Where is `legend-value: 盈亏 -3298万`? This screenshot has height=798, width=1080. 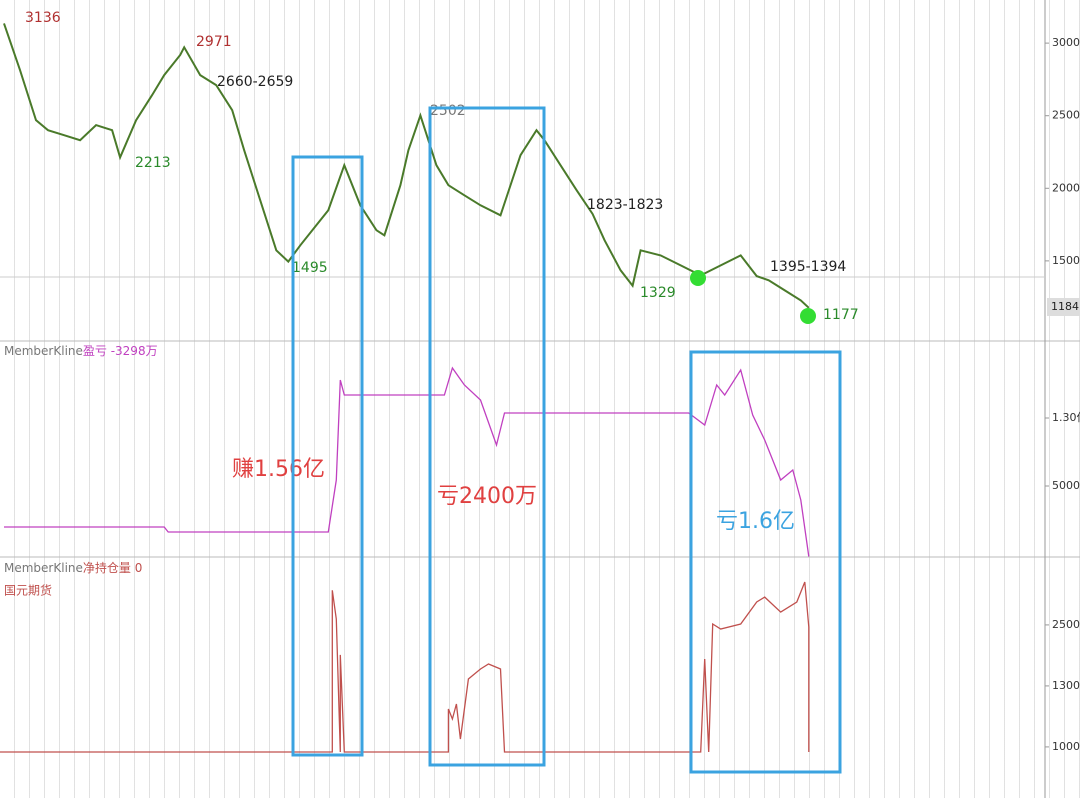 legend-value: 盈亏 -3298万 is located at coordinates (120, 351).